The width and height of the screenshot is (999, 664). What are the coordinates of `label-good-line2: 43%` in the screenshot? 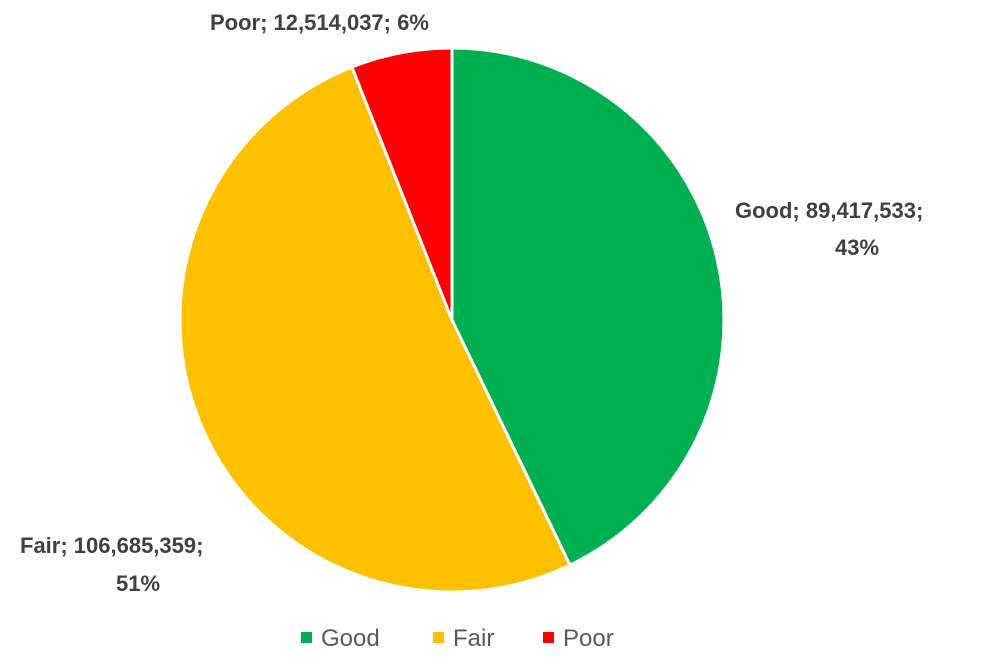 It's located at (857, 247).